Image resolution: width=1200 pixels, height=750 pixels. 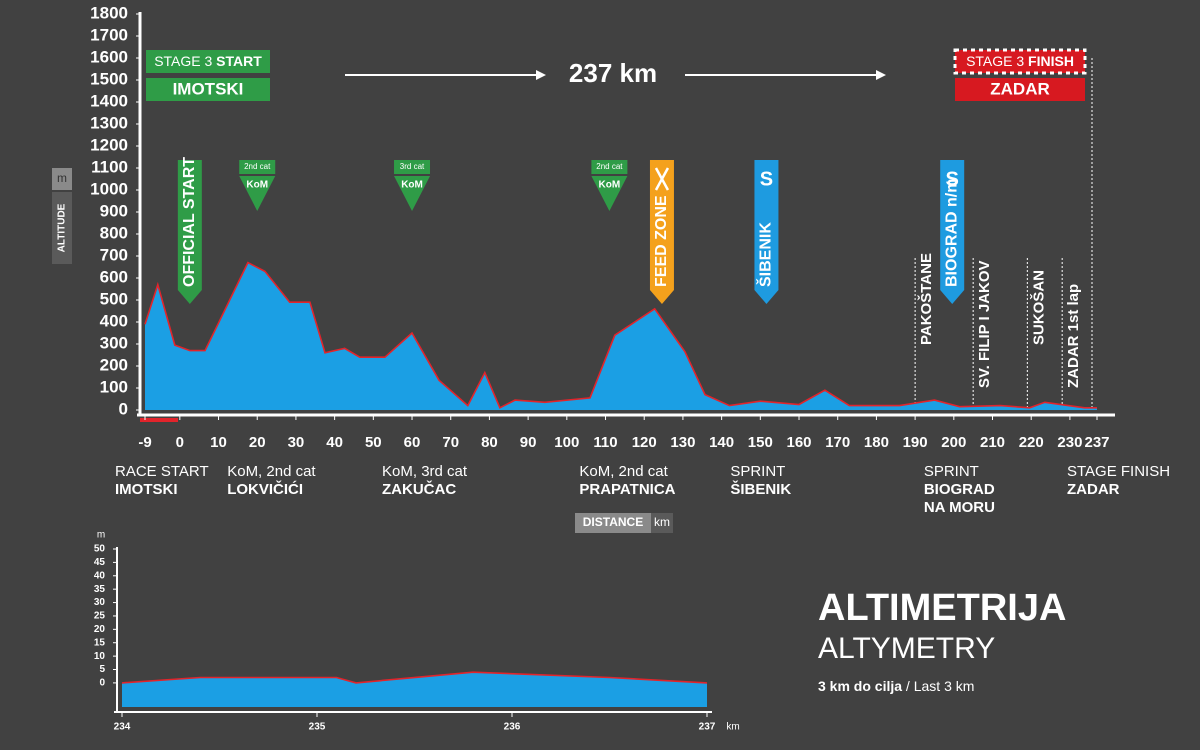 I want to click on finish-town: ZADAR, so click(x=1020, y=88).